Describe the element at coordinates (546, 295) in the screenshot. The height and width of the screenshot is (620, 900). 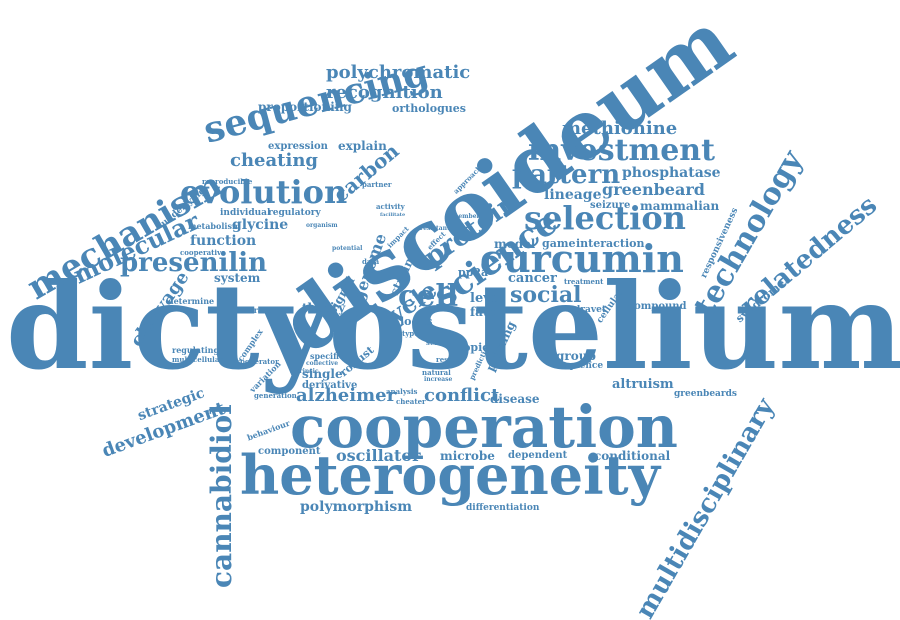
I see `word-social: social` at that location.